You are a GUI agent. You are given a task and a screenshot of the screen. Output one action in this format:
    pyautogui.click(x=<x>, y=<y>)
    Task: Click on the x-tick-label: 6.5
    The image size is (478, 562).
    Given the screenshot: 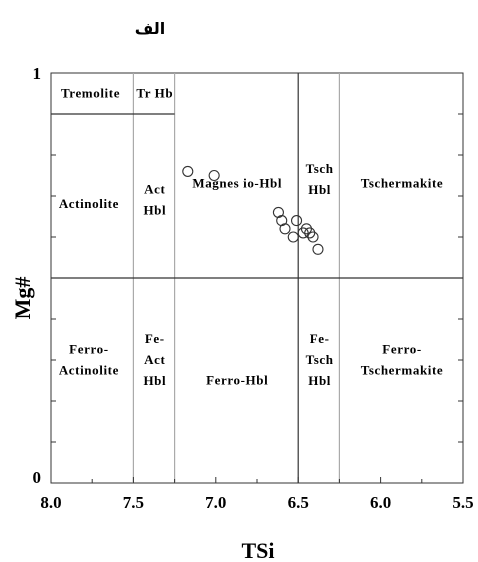 What is the action you would take?
    pyautogui.click(x=298, y=502)
    